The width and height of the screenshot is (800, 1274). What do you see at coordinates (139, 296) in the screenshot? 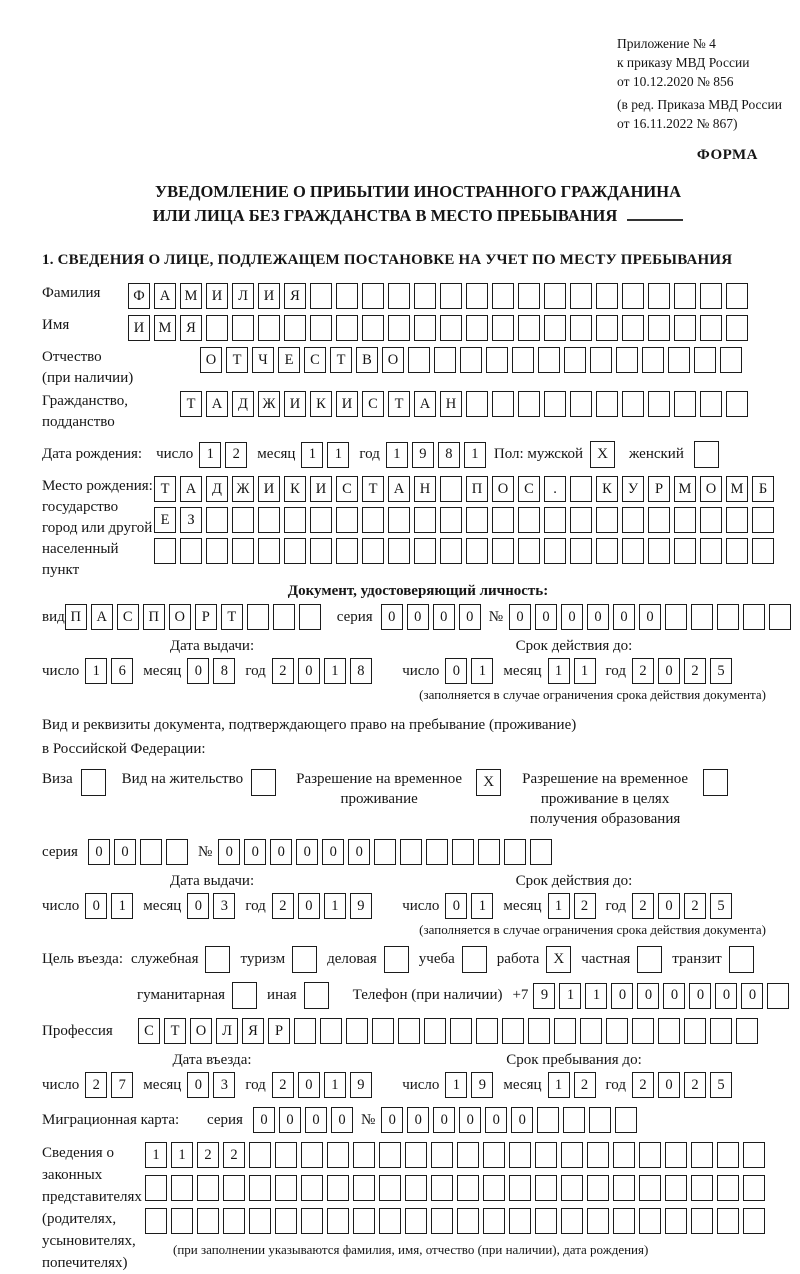
I see `char-box: Ф` at bounding box center [139, 296].